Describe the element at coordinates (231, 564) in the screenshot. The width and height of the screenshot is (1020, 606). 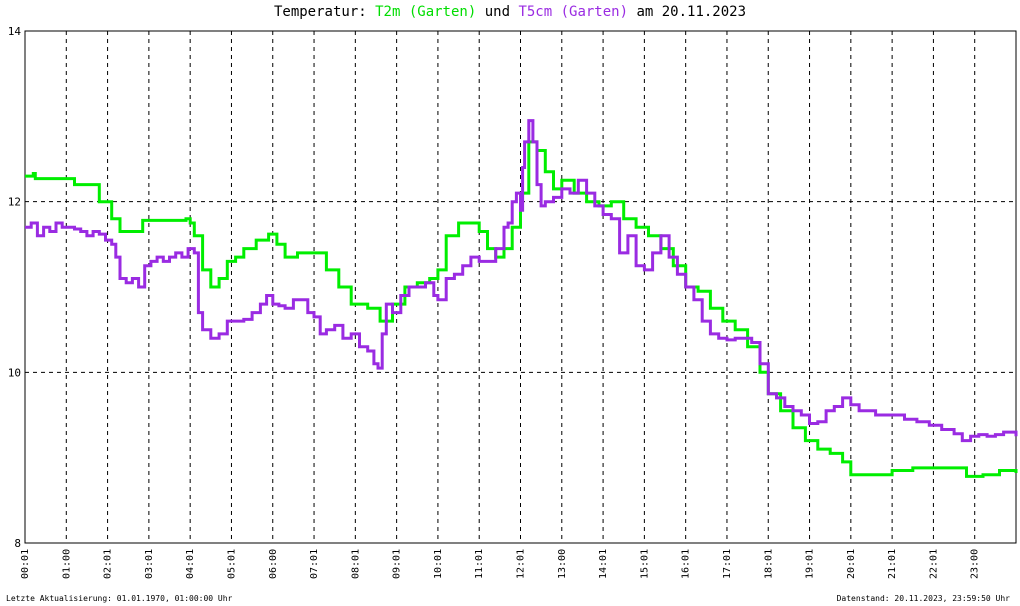
I see `x-tick-label: 05:01` at that location.